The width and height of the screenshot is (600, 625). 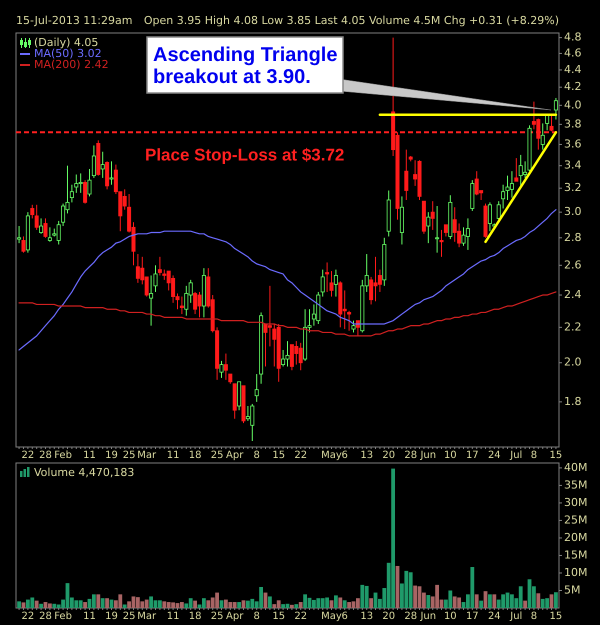 What do you see at coordinates (573, 69) in the screenshot?
I see `y-tick-label: 4.4` at bounding box center [573, 69].